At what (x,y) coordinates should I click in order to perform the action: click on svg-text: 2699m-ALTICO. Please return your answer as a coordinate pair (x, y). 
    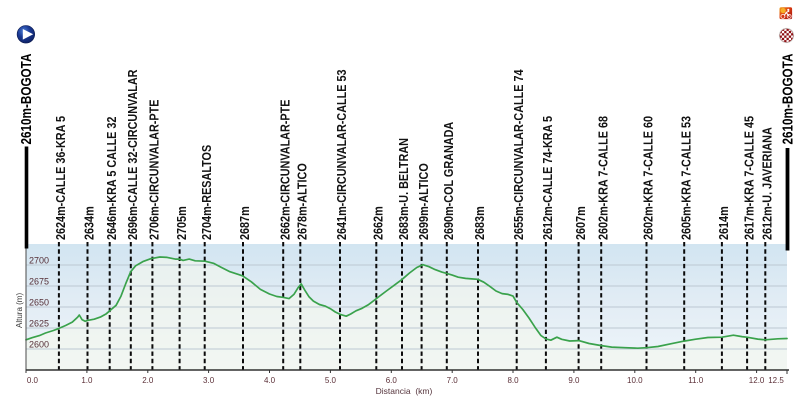
    Looking at the image, I should click on (423, 201).